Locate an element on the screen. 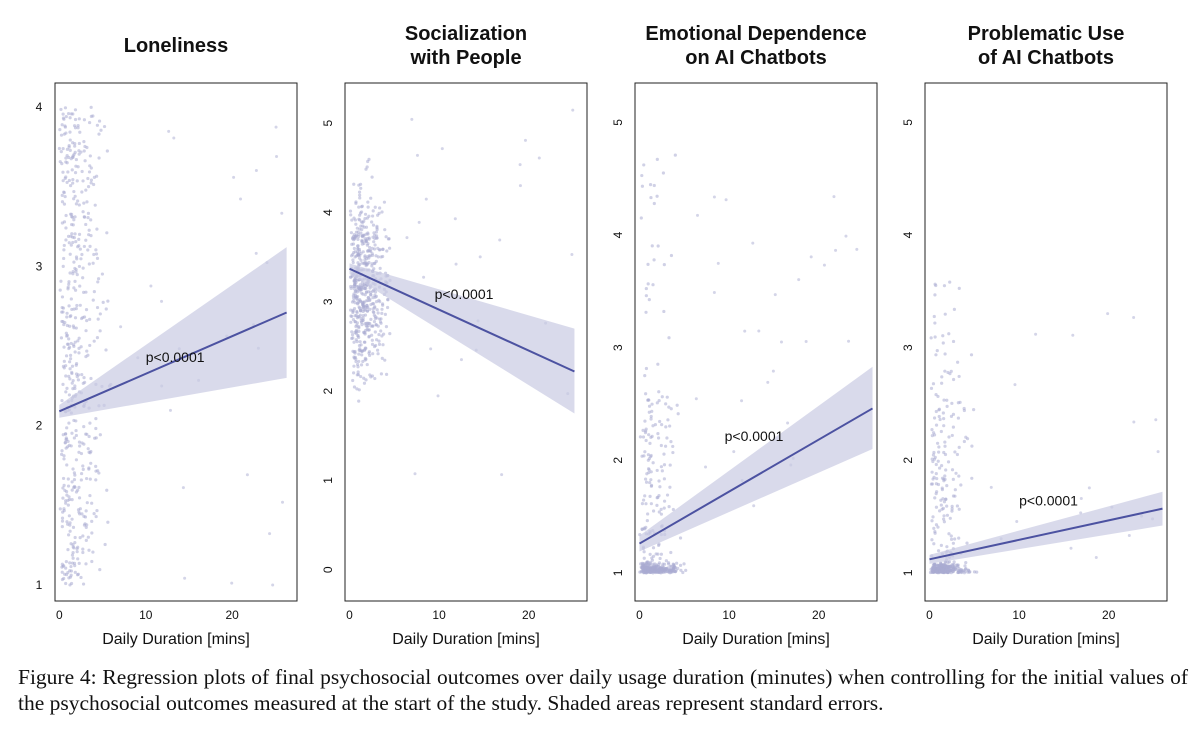 The height and width of the screenshot is (736, 1200). y-tick-label: 4 is located at coordinates (908, 234).